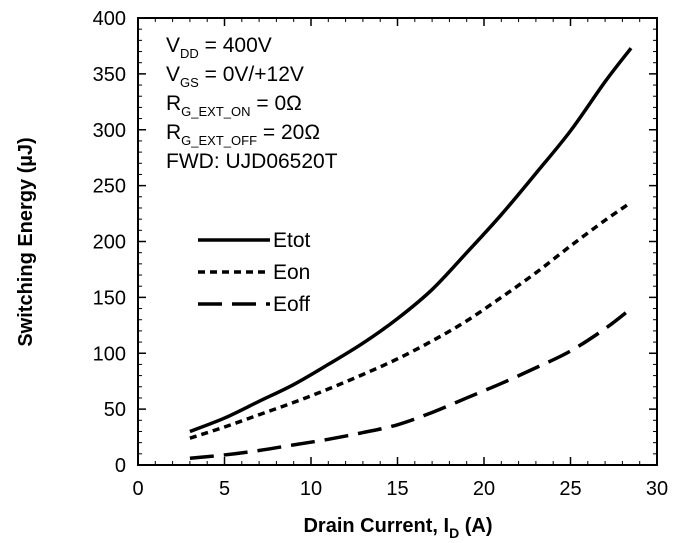 The height and width of the screenshot is (543, 691). I want to click on y-tick-label: 100, so click(109, 354).